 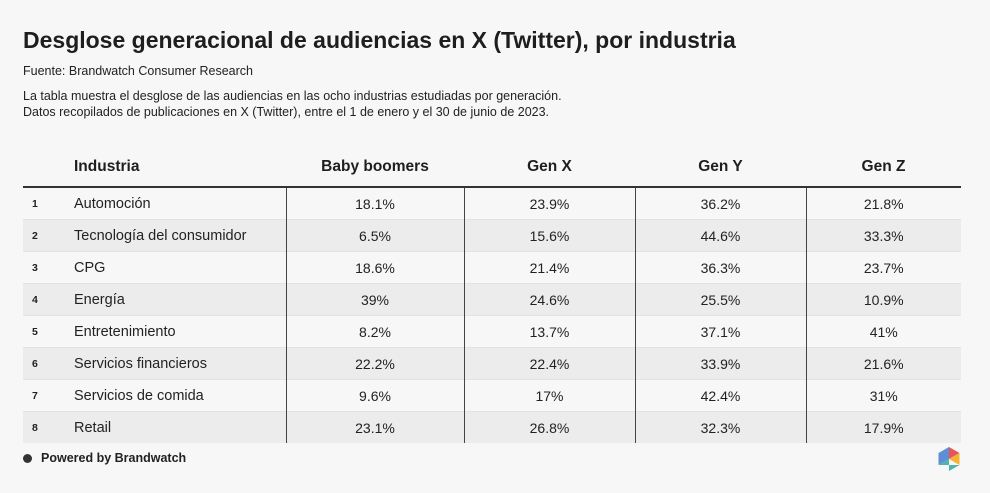 I want to click on table-row: 8 Retail 23.1% 26.8% 32.3% 17.9%, so click(x=492, y=427).